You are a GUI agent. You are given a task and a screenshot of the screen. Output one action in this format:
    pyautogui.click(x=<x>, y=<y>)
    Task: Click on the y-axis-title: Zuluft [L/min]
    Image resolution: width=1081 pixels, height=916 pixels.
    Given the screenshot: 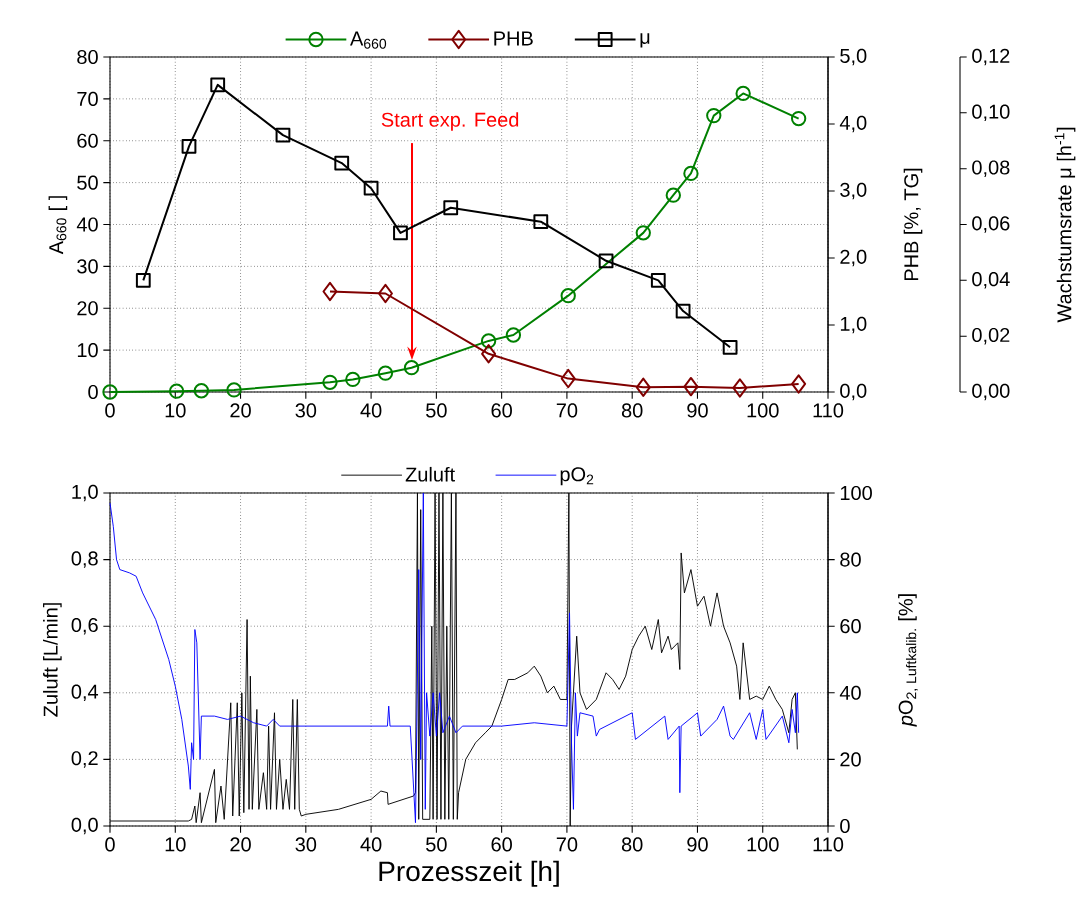 What is the action you would take?
    pyautogui.click(x=52, y=660)
    